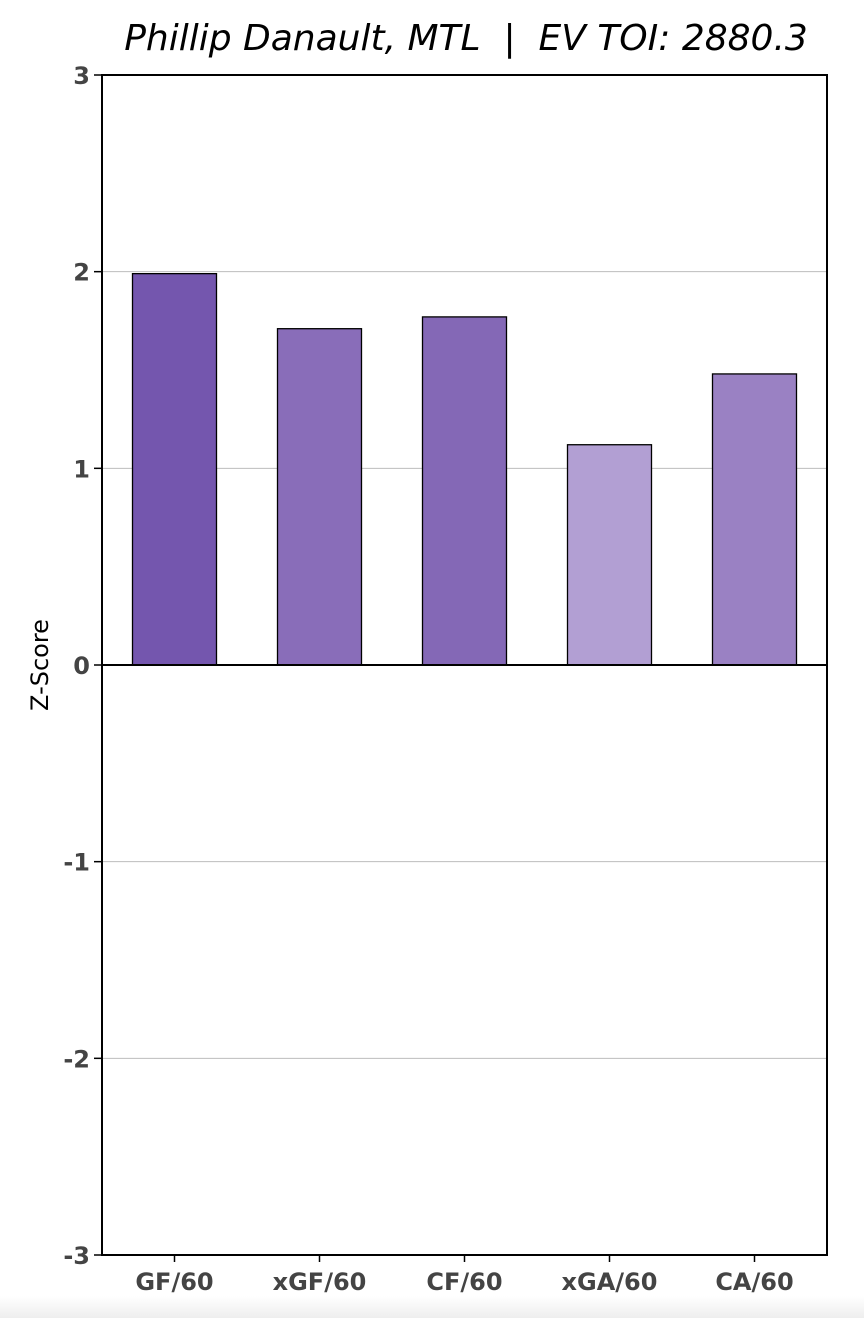 The height and width of the screenshot is (1318, 864). What do you see at coordinates (81, 469) in the screenshot?
I see `y-tick-label: 1` at bounding box center [81, 469].